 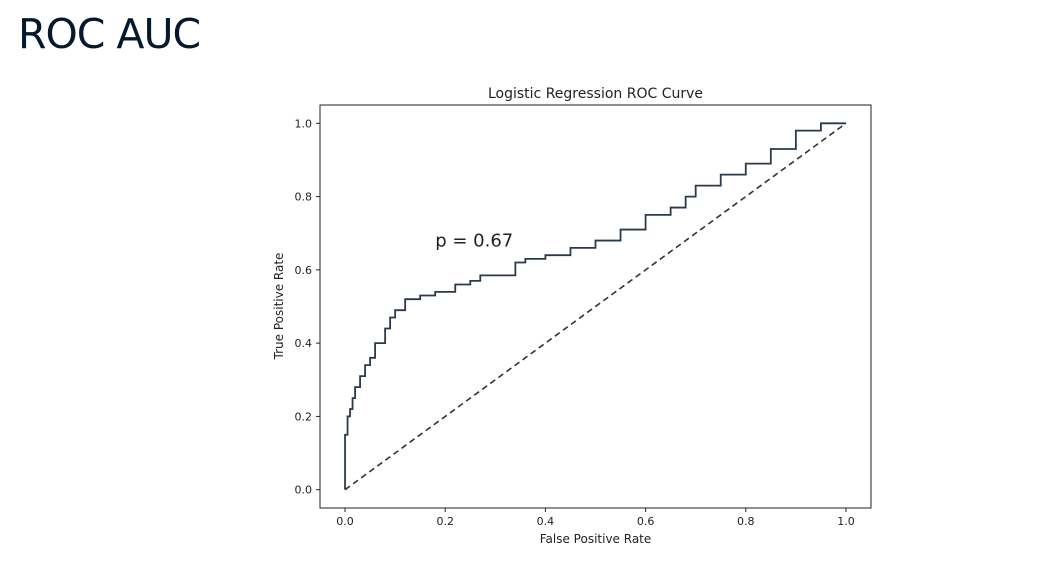 I want to click on y-tick-label: 0.4, so click(x=304, y=343).